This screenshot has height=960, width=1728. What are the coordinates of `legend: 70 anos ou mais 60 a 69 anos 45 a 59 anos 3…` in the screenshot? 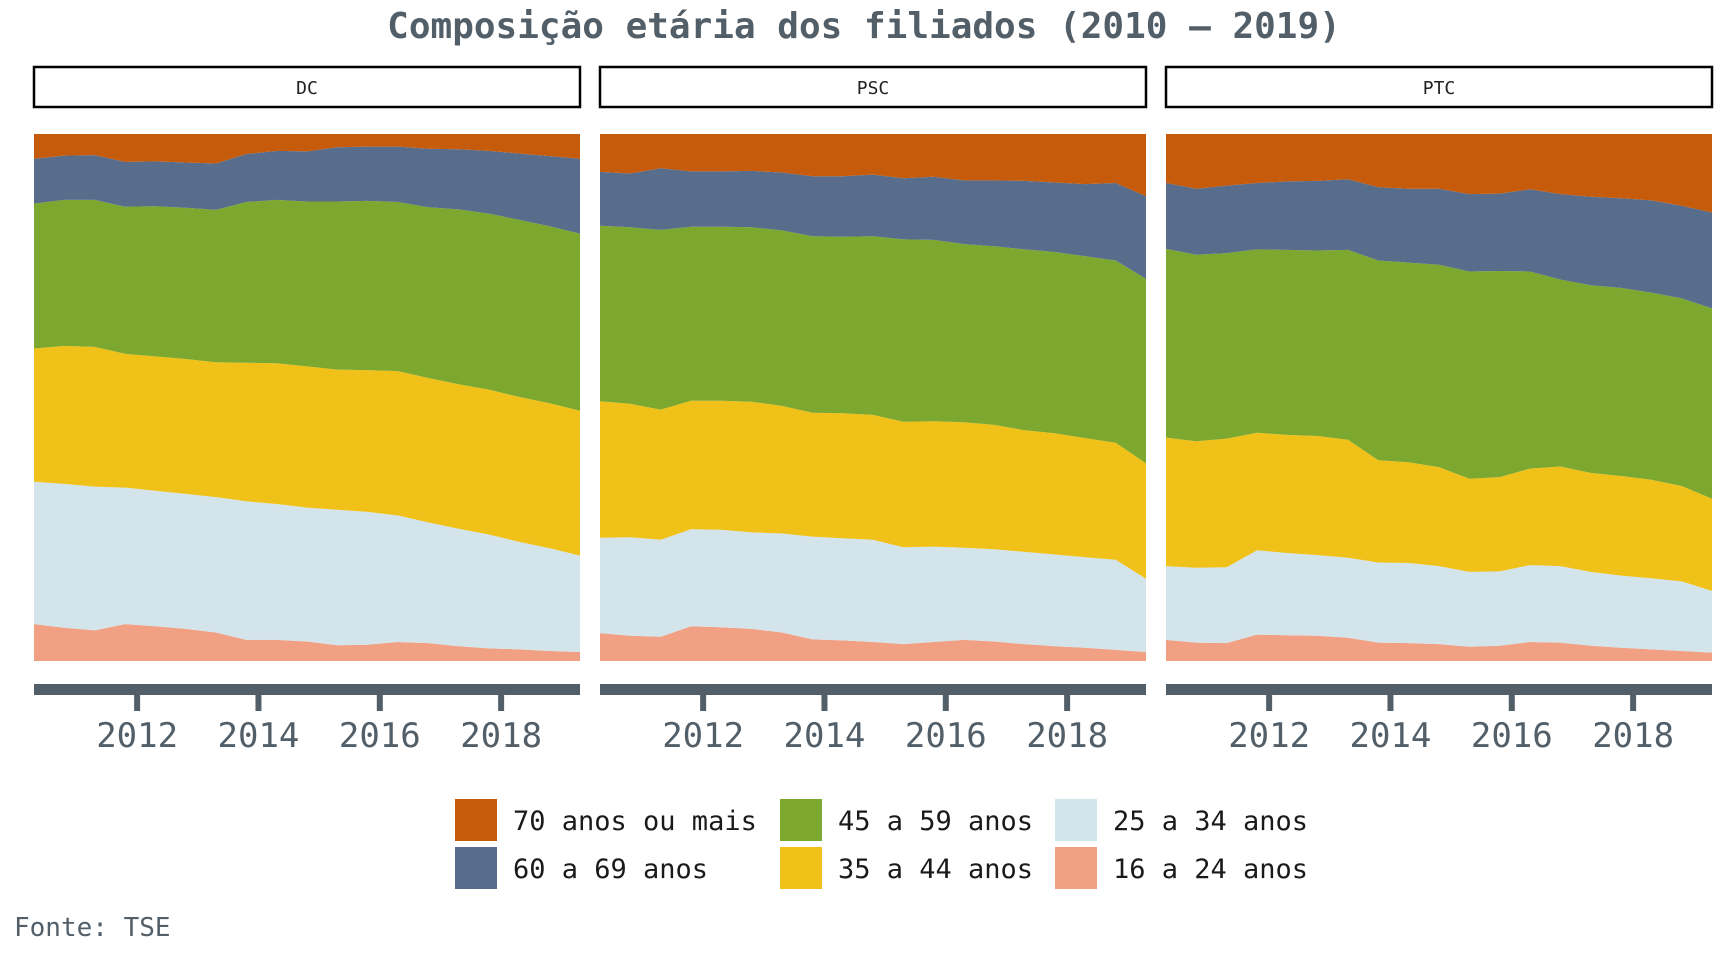 It's located at (881, 844).